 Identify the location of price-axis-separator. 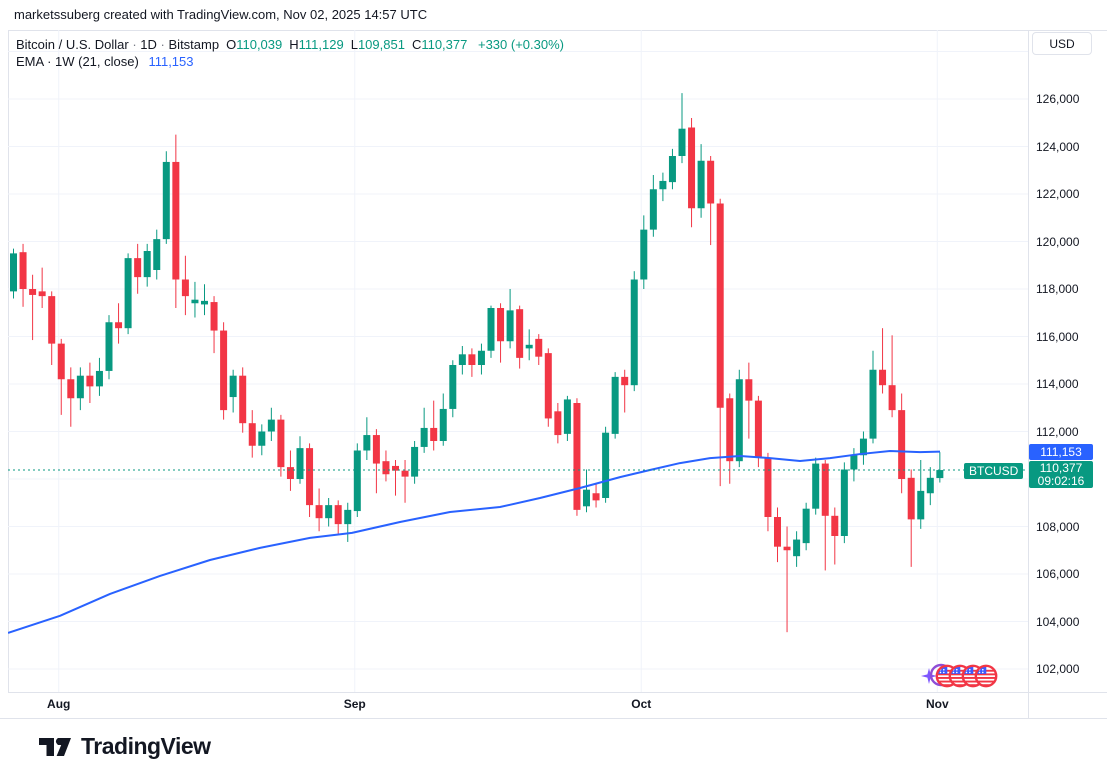
(1028, 374).